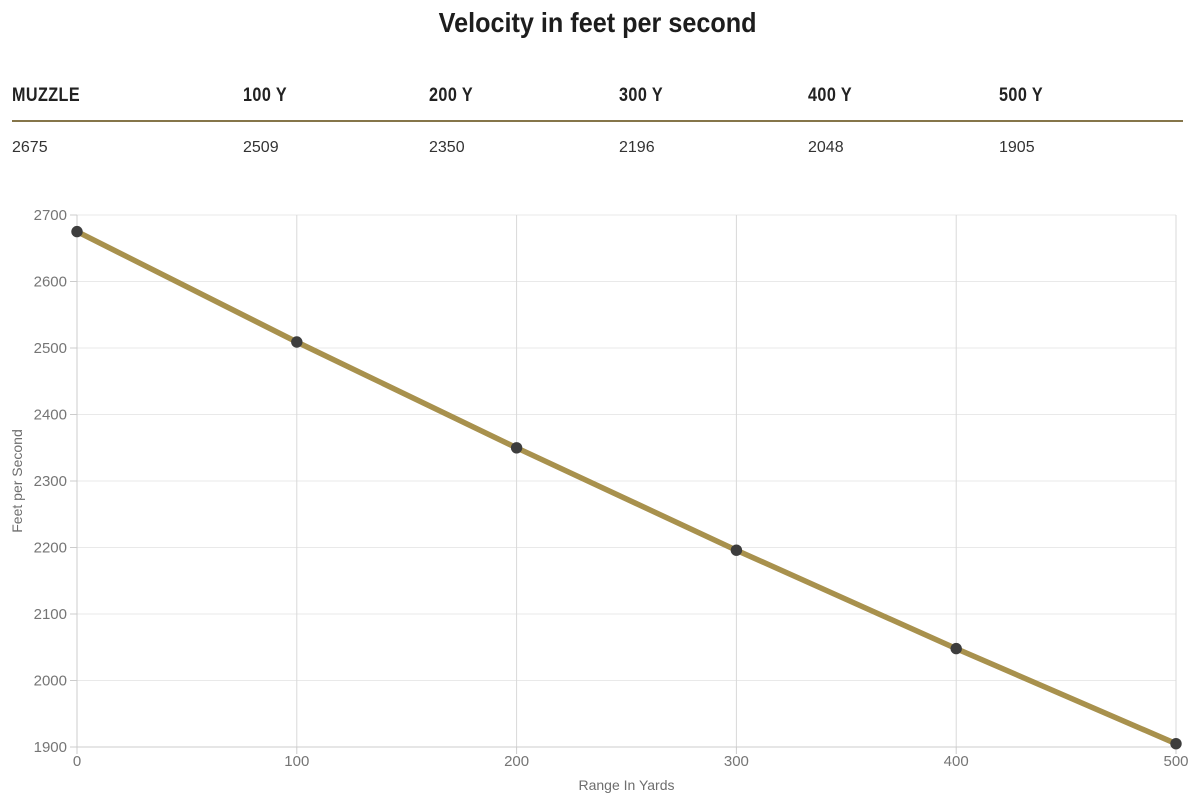  Describe the element at coordinates (516, 761) in the screenshot. I see `svg-text: 200` at that location.